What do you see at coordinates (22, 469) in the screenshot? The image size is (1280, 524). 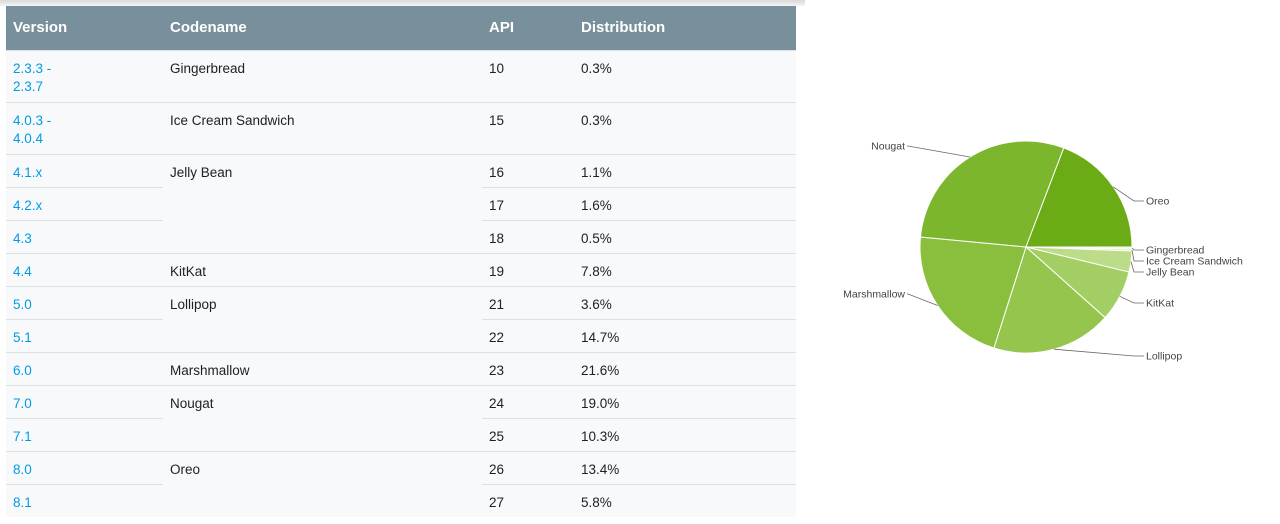 I see `version-link: 8.0` at bounding box center [22, 469].